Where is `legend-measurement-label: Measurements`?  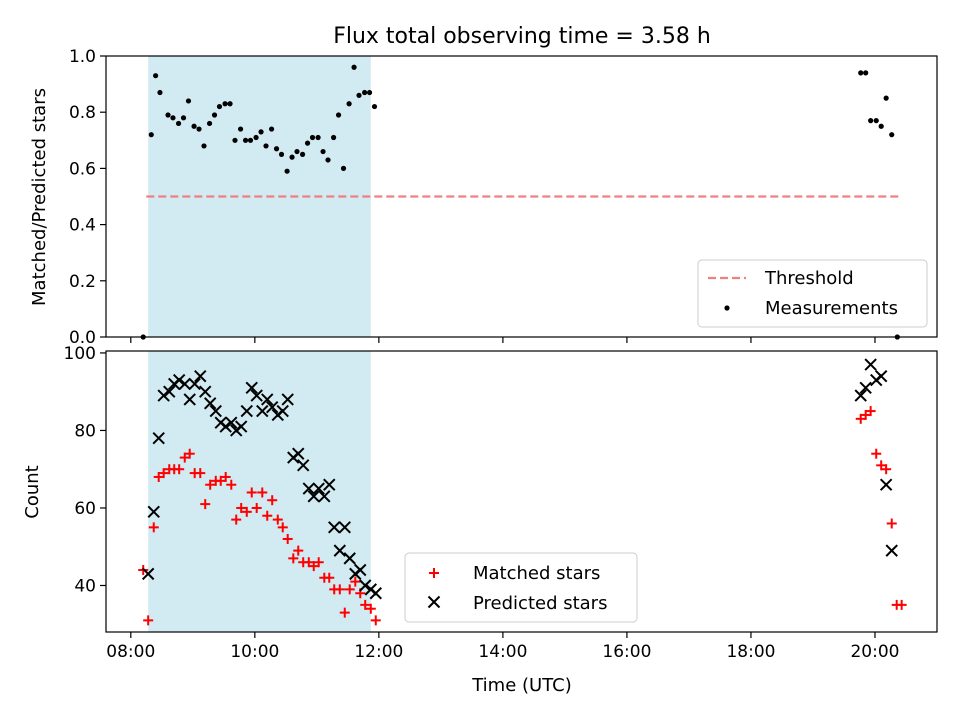 legend-measurement-label: Measurements is located at coordinates (831, 308).